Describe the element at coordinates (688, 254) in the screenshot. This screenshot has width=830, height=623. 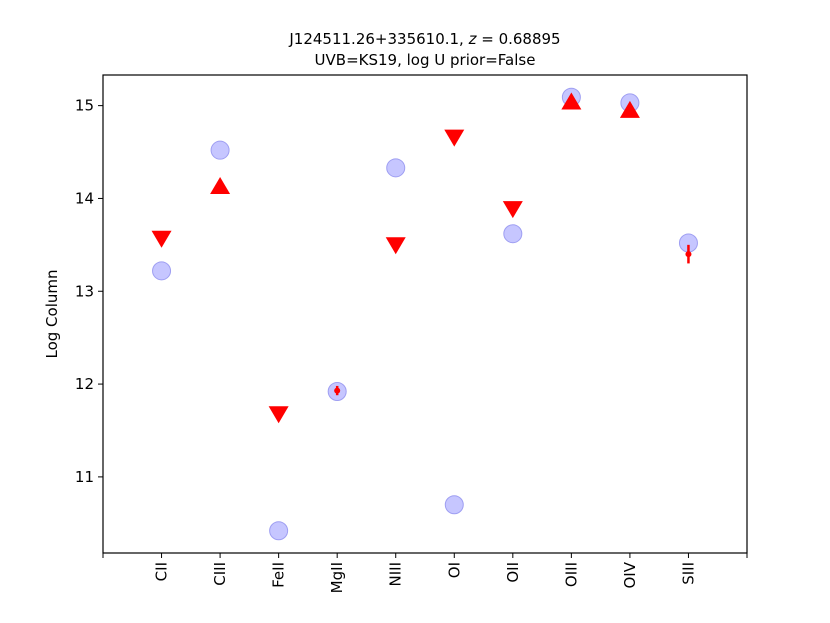
I see `detection-marker-siii` at that location.